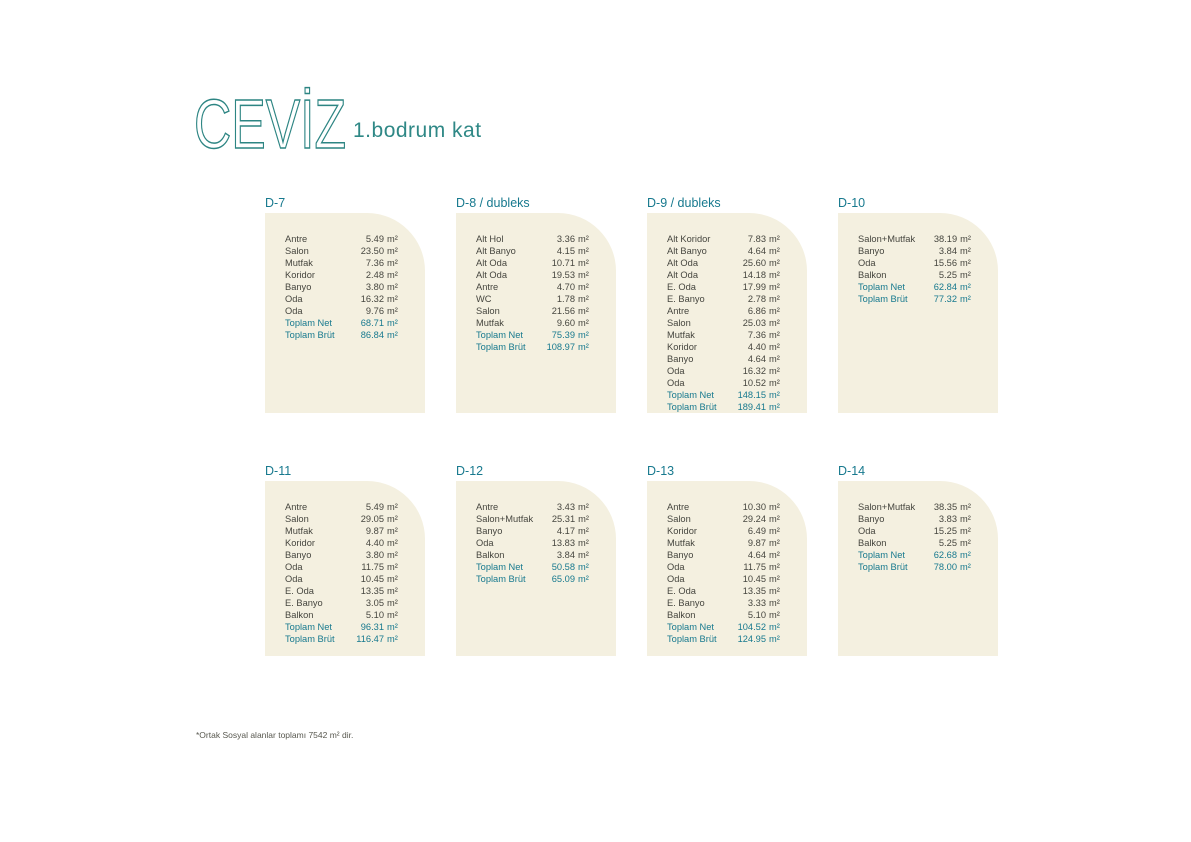  I want to click on room-area: 25.03, so click(754, 323).